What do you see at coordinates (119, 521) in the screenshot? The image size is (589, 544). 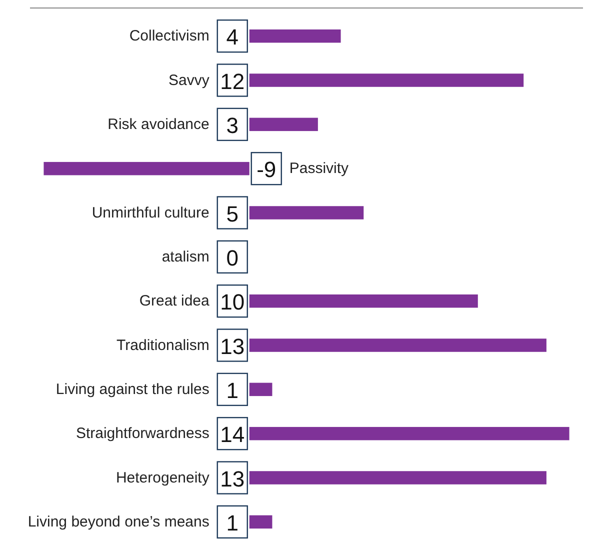 I see `y-tick-label: Living beyond one’s means` at bounding box center [119, 521].